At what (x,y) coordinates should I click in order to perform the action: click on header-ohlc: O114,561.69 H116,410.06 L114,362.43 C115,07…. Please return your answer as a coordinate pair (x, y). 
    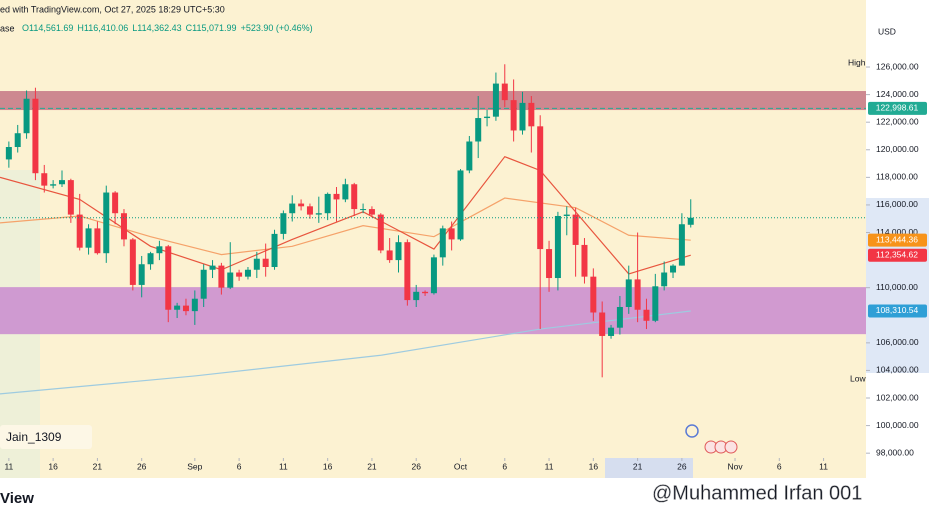
    Looking at the image, I should click on (167, 28).